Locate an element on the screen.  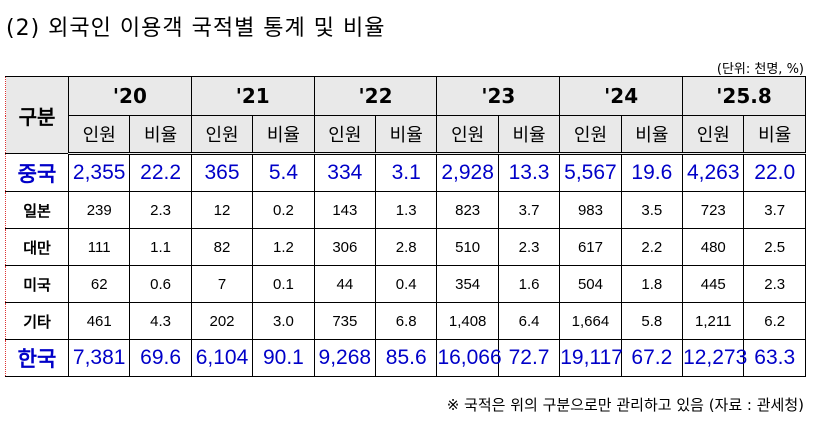
count-cell: 445 is located at coordinates (713, 284).